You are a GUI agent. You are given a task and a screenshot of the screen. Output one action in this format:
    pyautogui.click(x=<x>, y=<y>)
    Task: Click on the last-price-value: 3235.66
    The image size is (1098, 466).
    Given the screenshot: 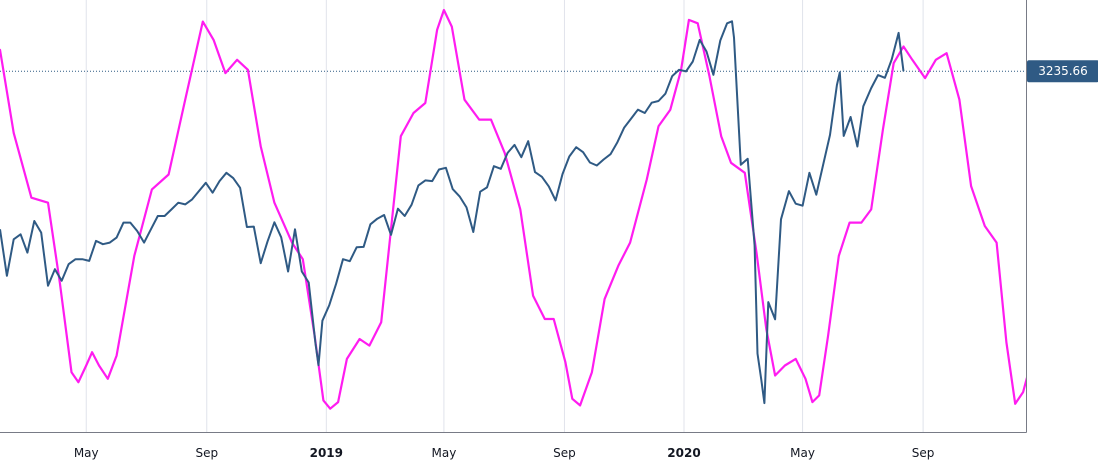 What is the action you would take?
    pyautogui.click(x=1063, y=71)
    